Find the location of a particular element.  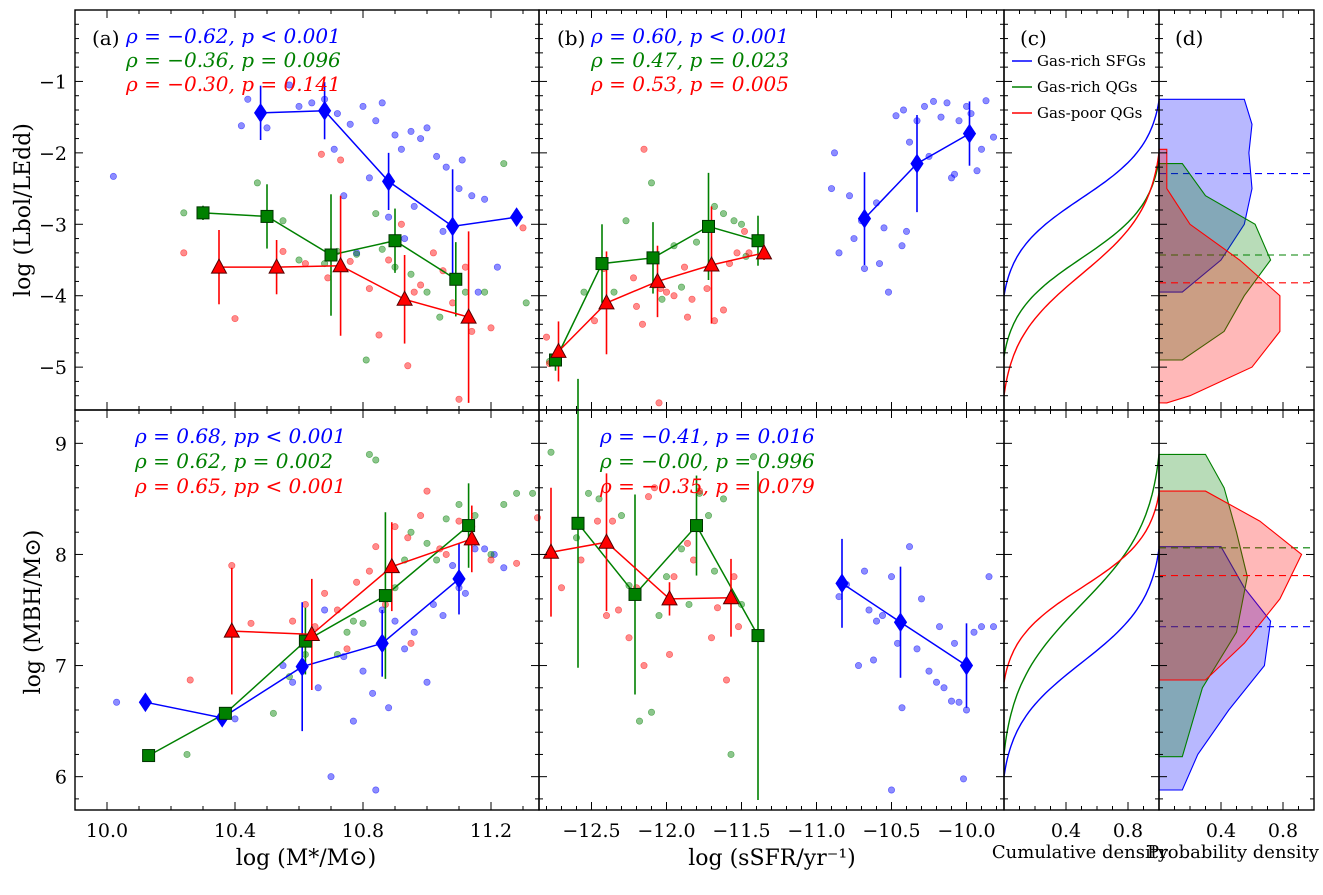

binned-marker-f-pqg is located at coordinates (551, 551).